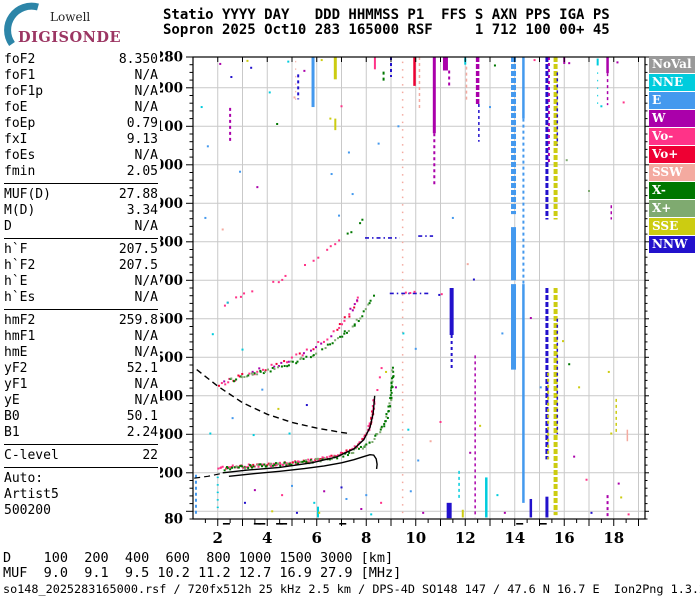  What do you see at coordinates (16, 368) in the screenshot?
I see `param-label: yF2` at bounding box center [16, 368].